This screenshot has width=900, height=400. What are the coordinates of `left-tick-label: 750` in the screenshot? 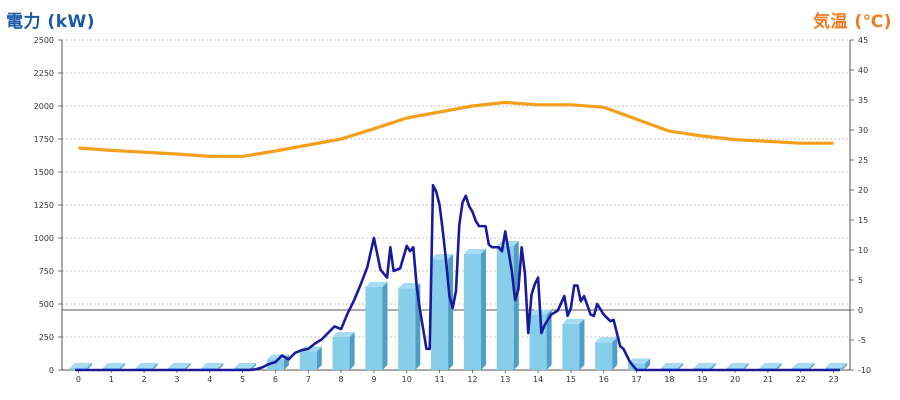 It's located at (46, 271).